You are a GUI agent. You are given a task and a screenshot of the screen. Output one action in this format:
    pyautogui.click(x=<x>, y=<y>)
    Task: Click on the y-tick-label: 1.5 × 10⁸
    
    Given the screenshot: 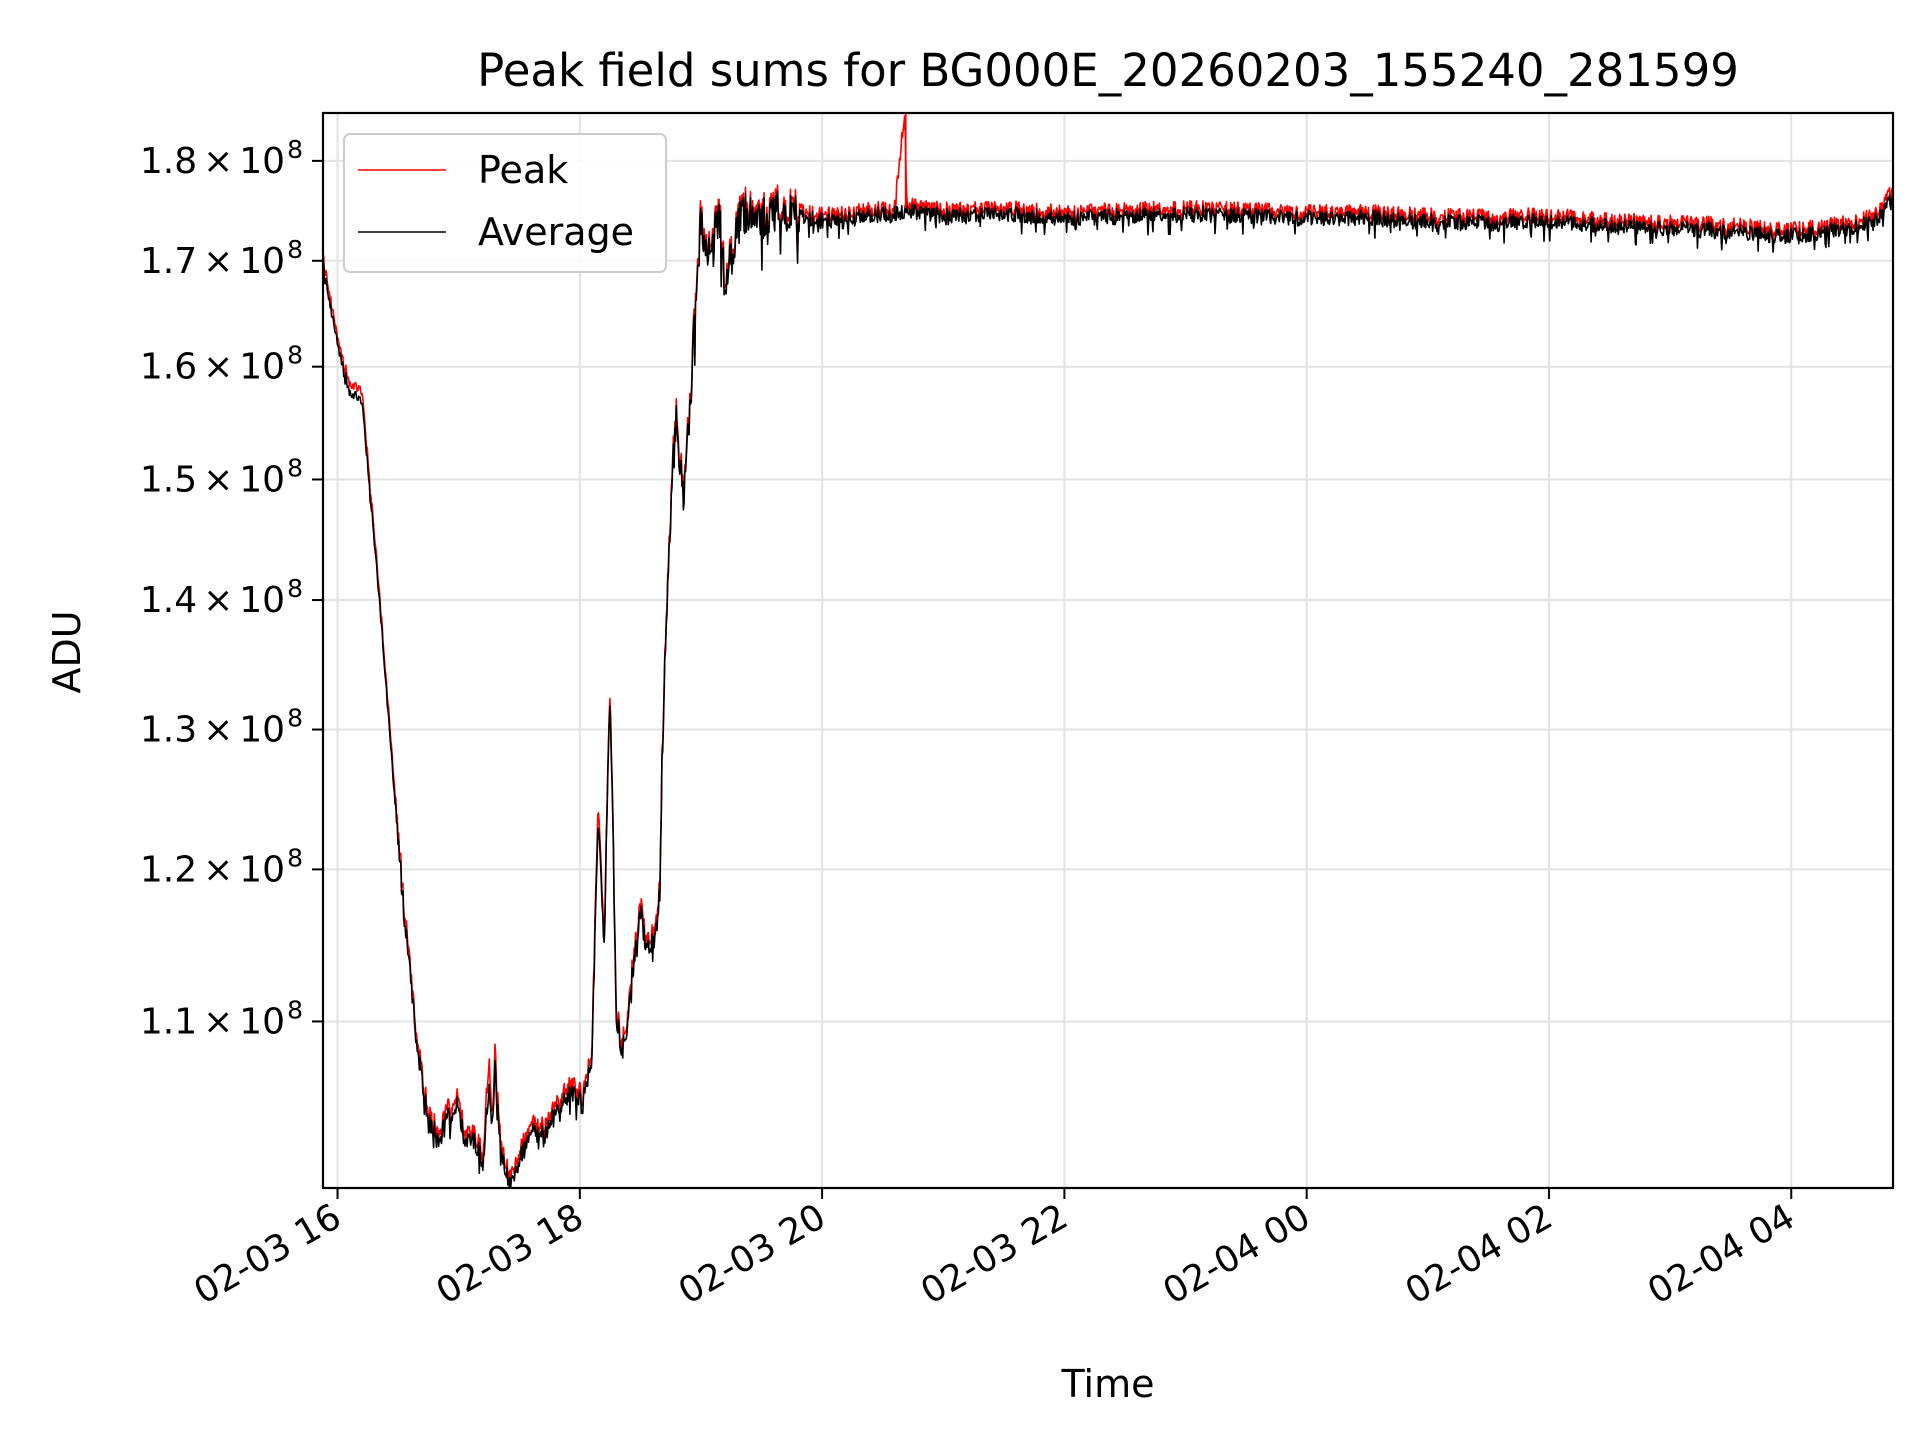 What is the action you would take?
    pyautogui.click(x=221, y=476)
    